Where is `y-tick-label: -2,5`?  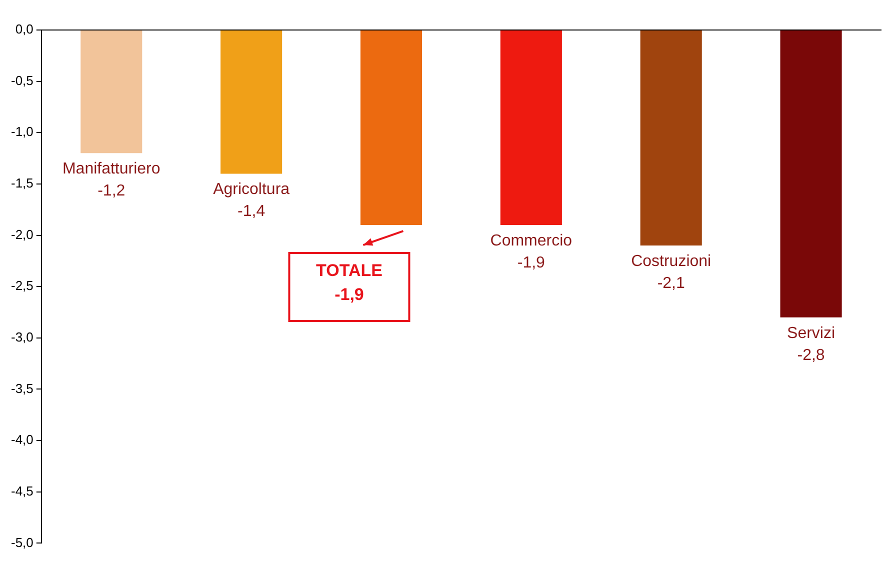 y-tick-label: -2,5 is located at coordinates (22, 286).